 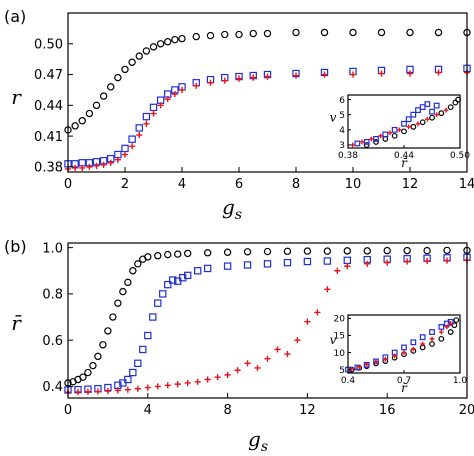 What do you see at coordinates (48, 75) in the screenshot?
I see `panel-a-y-tick-label: 0.47` at bounding box center [48, 75].